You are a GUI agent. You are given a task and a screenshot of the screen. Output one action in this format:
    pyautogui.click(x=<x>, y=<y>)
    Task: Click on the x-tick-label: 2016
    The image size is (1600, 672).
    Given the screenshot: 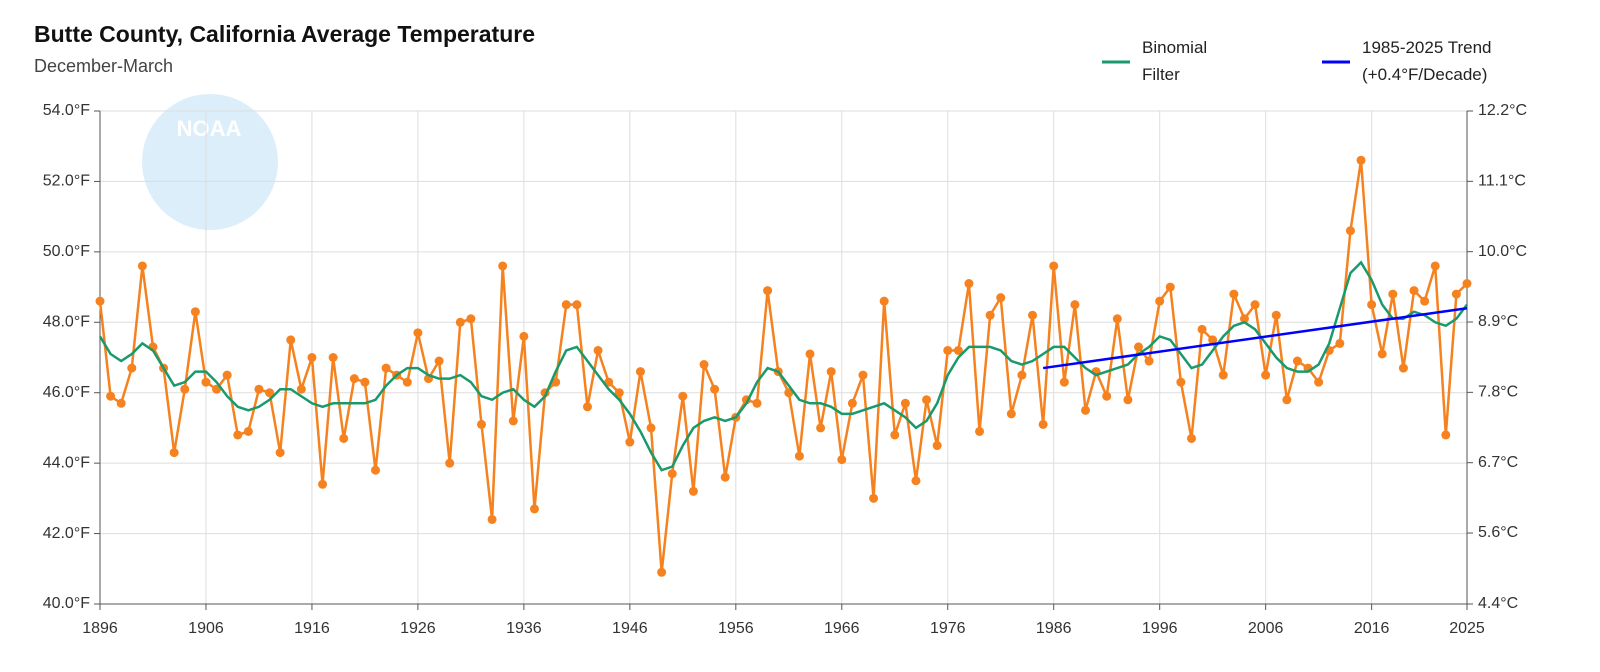 What is the action you would take?
    pyautogui.click(x=1372, y=628)
    